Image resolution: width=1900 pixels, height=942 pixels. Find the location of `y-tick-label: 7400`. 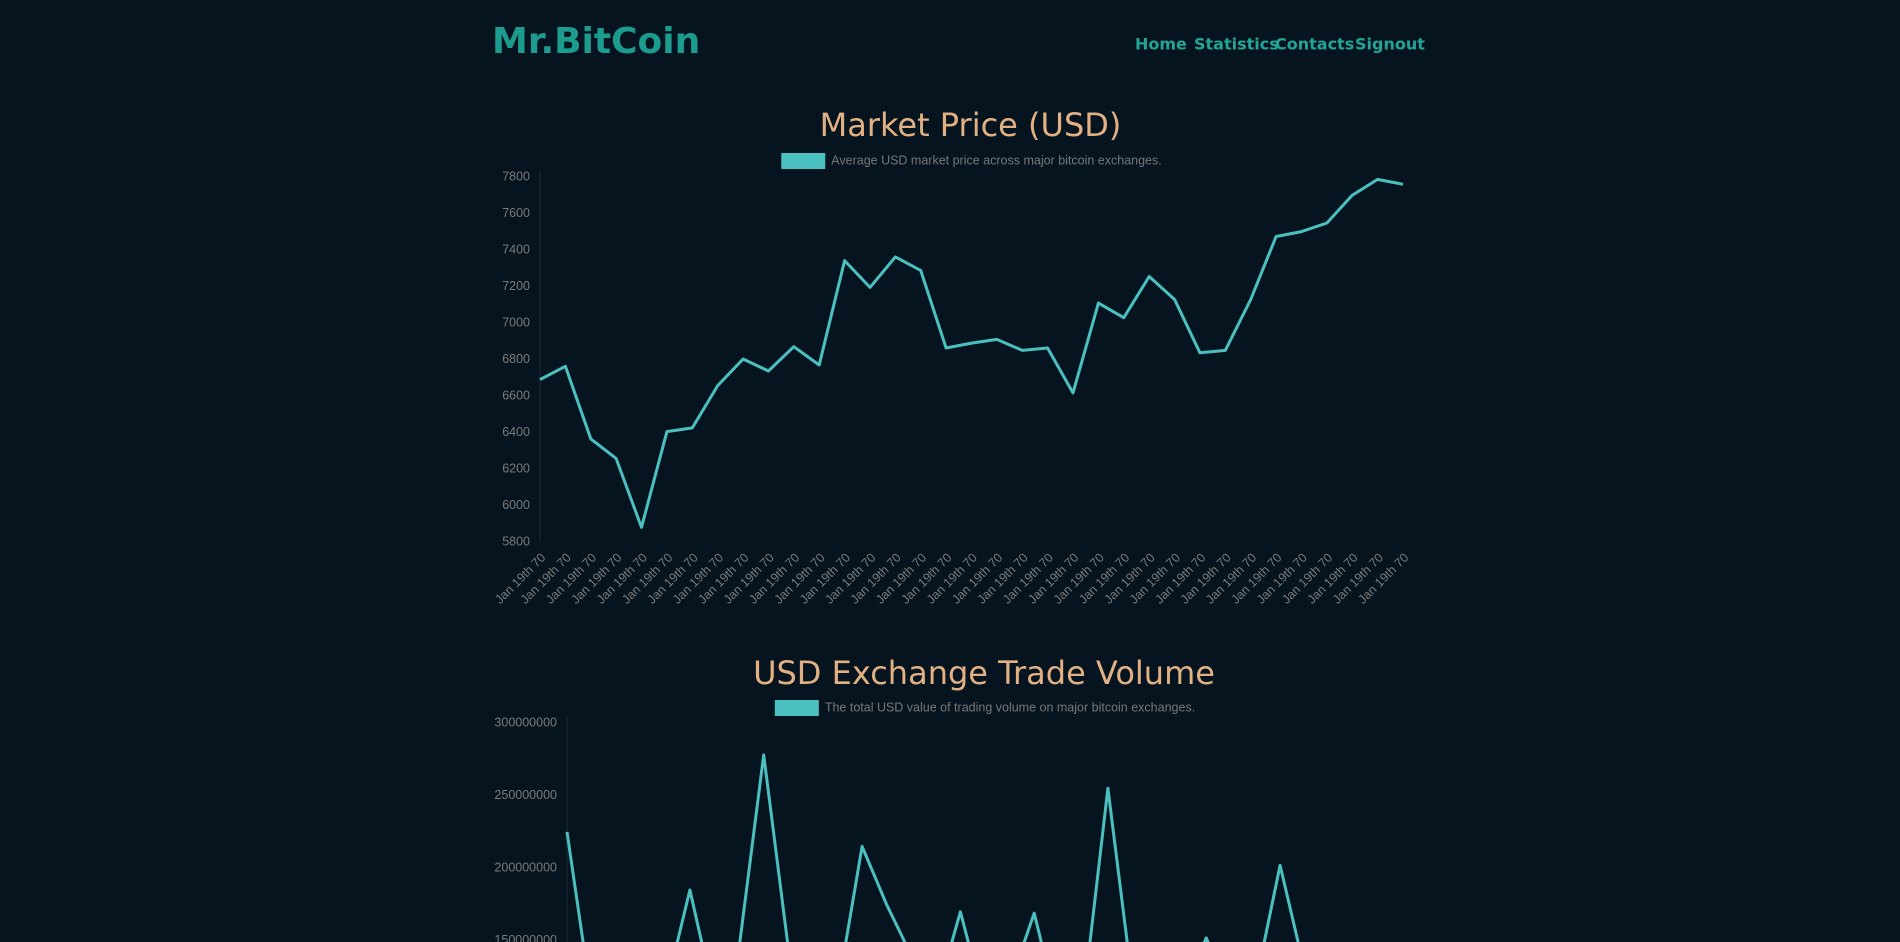

y-tick-label: 7400 is located at coordinates (516, 249).